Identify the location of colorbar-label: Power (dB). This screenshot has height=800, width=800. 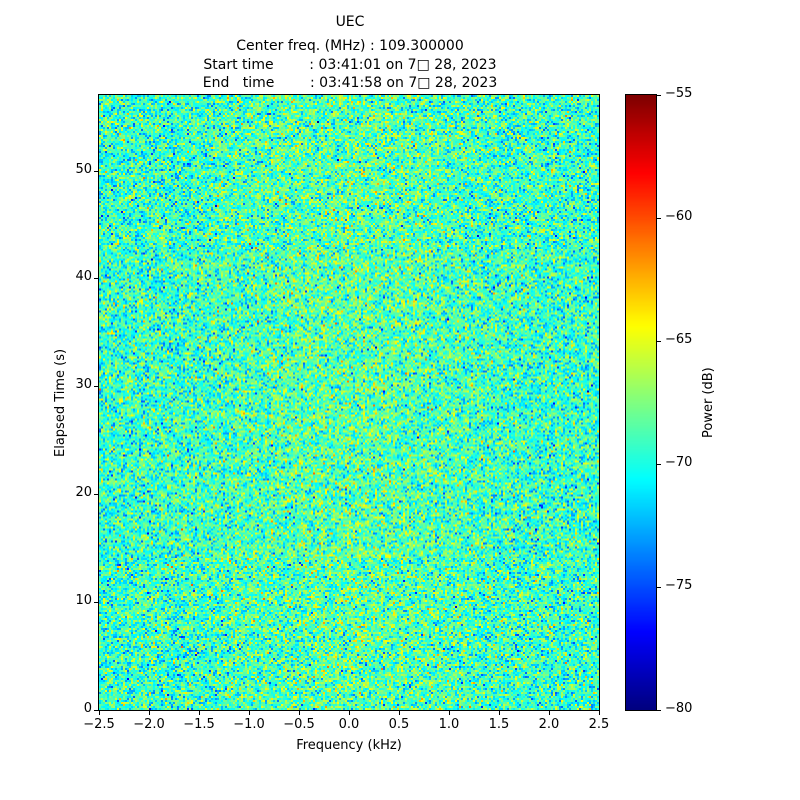
(708, 402).